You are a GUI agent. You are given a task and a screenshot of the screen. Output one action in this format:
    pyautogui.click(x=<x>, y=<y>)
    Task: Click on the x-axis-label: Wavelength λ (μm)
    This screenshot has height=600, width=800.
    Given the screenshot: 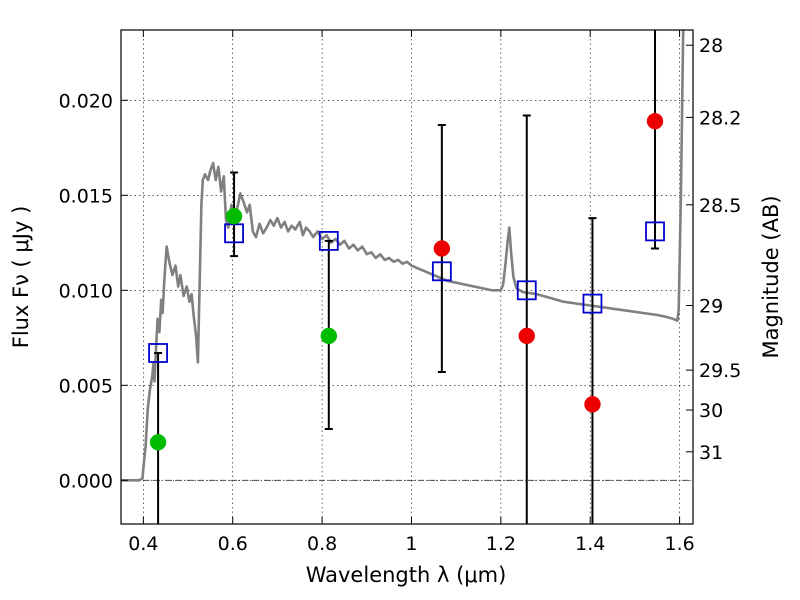 What is the action you would take?
    pyautogui.click(x=406, y=575)
    